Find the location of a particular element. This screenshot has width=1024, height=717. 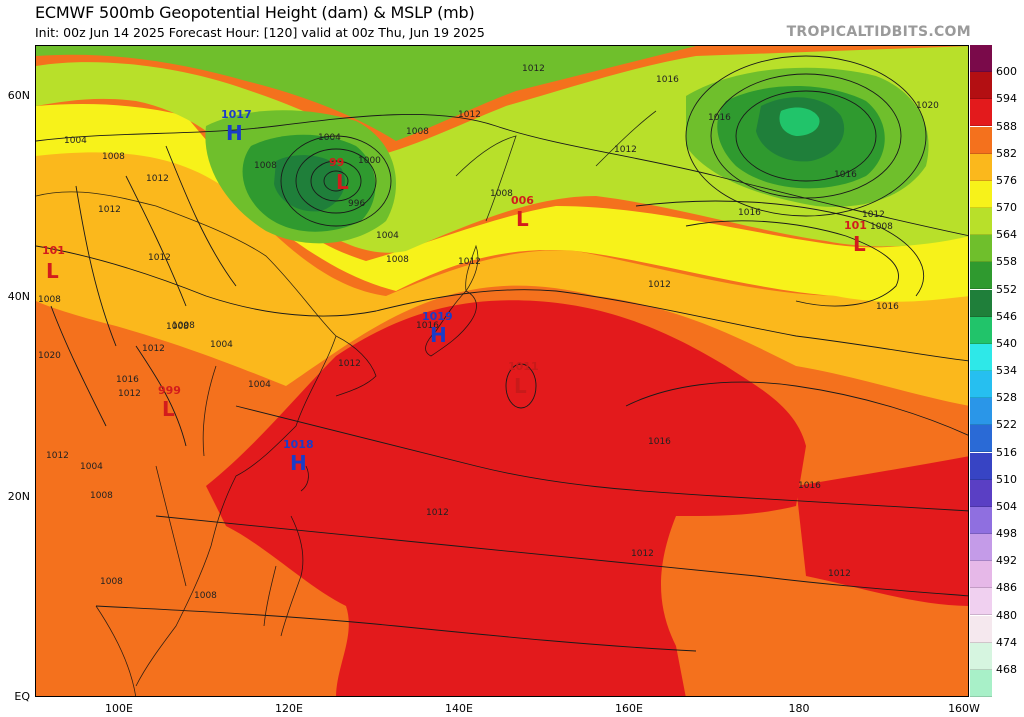

pressure-value: 1017 is located at coordinates (236, 114).